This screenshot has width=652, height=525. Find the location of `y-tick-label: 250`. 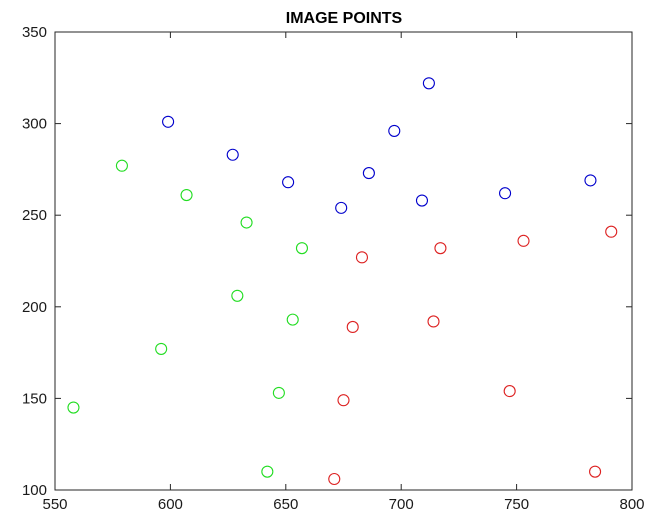

y-tick-label: 250 is located at coordinates (34, 215).